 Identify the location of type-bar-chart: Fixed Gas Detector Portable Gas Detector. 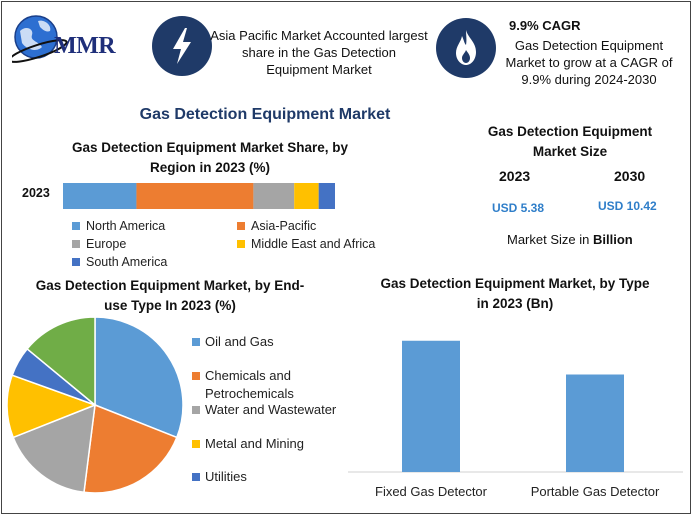
(515, 419).